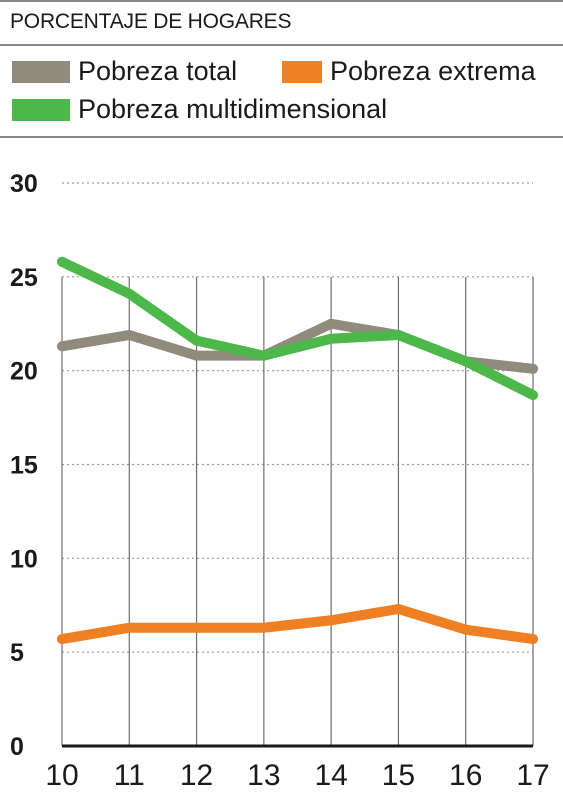  What do you see at coordinates (302, 71) in the screenshot?
I see `legend-swatch-pobreza-extrema` at bounding box center [302, 71].